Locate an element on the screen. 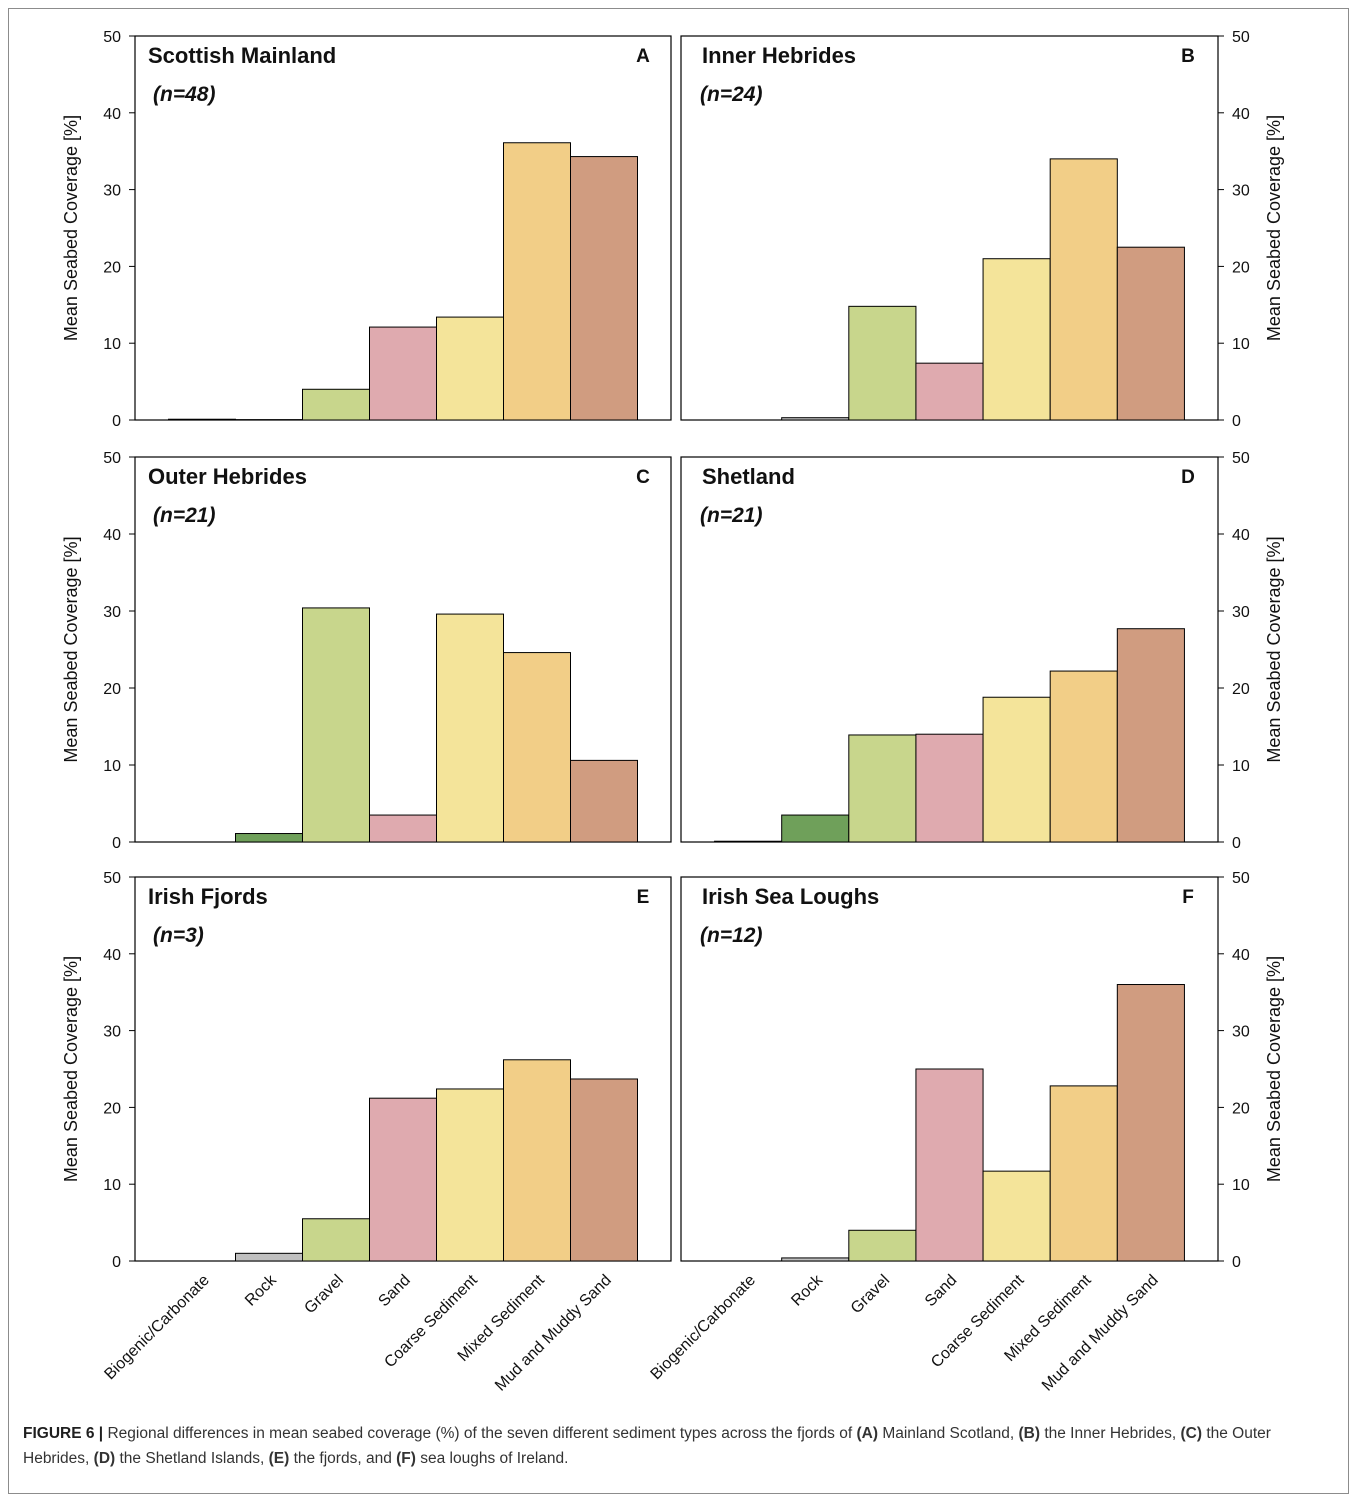  caption-text-4: the Outer Hebrides, is located at coordinates (647, 1446).